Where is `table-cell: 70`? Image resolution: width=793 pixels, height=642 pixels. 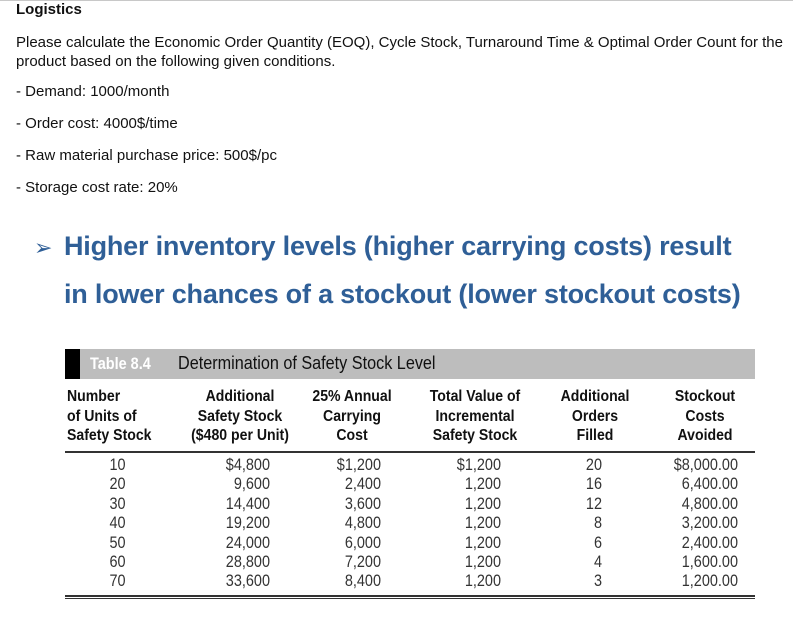
table-cell: 70 is located at coordinates (117, 581).